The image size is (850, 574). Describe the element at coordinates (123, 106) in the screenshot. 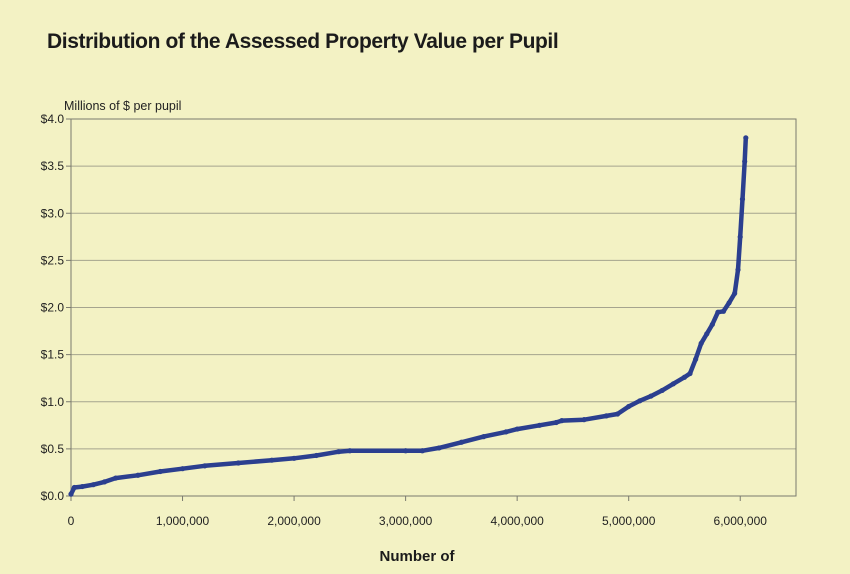

I see `y-axis-label: Millions of $ per pupil` at that location.